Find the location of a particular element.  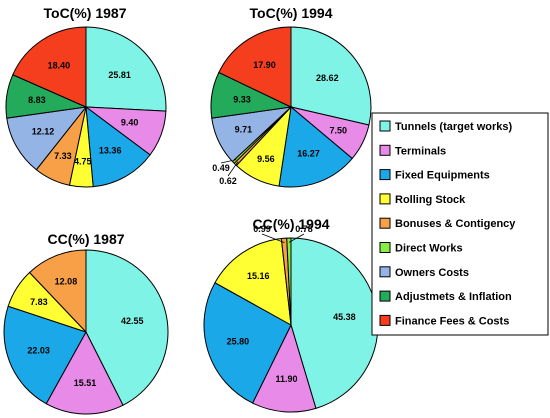

slice-value-label: 12.08 is located at coordinates (66, 282).